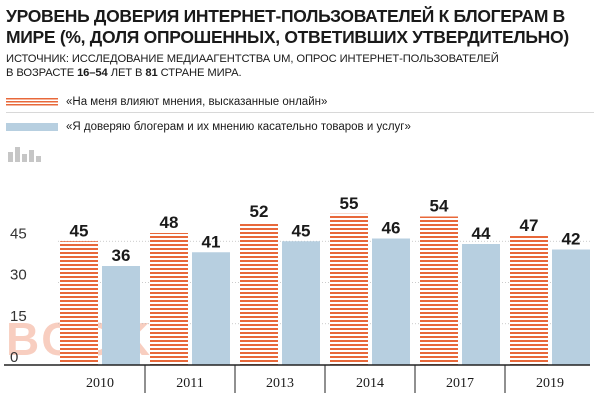 This screenshot has height=400, width=600. Describe the element at coordinates (79, 230) in the screenshot. I see `data-label-online-opinions: 45` at that location.